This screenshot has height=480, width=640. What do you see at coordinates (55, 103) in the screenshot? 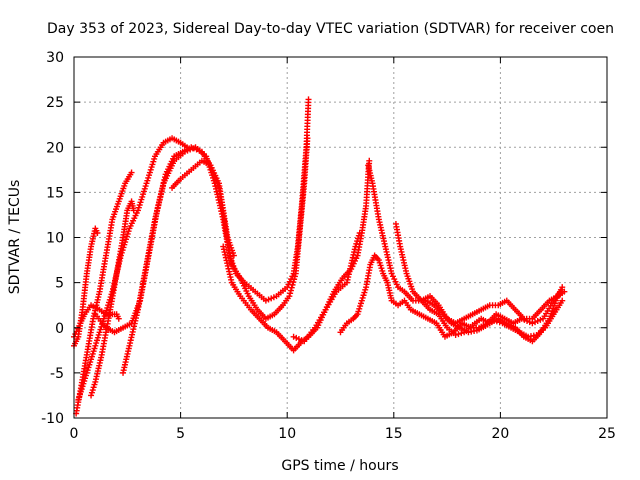
I see `y-tick-label: 25` at bounding box center [55, 103].